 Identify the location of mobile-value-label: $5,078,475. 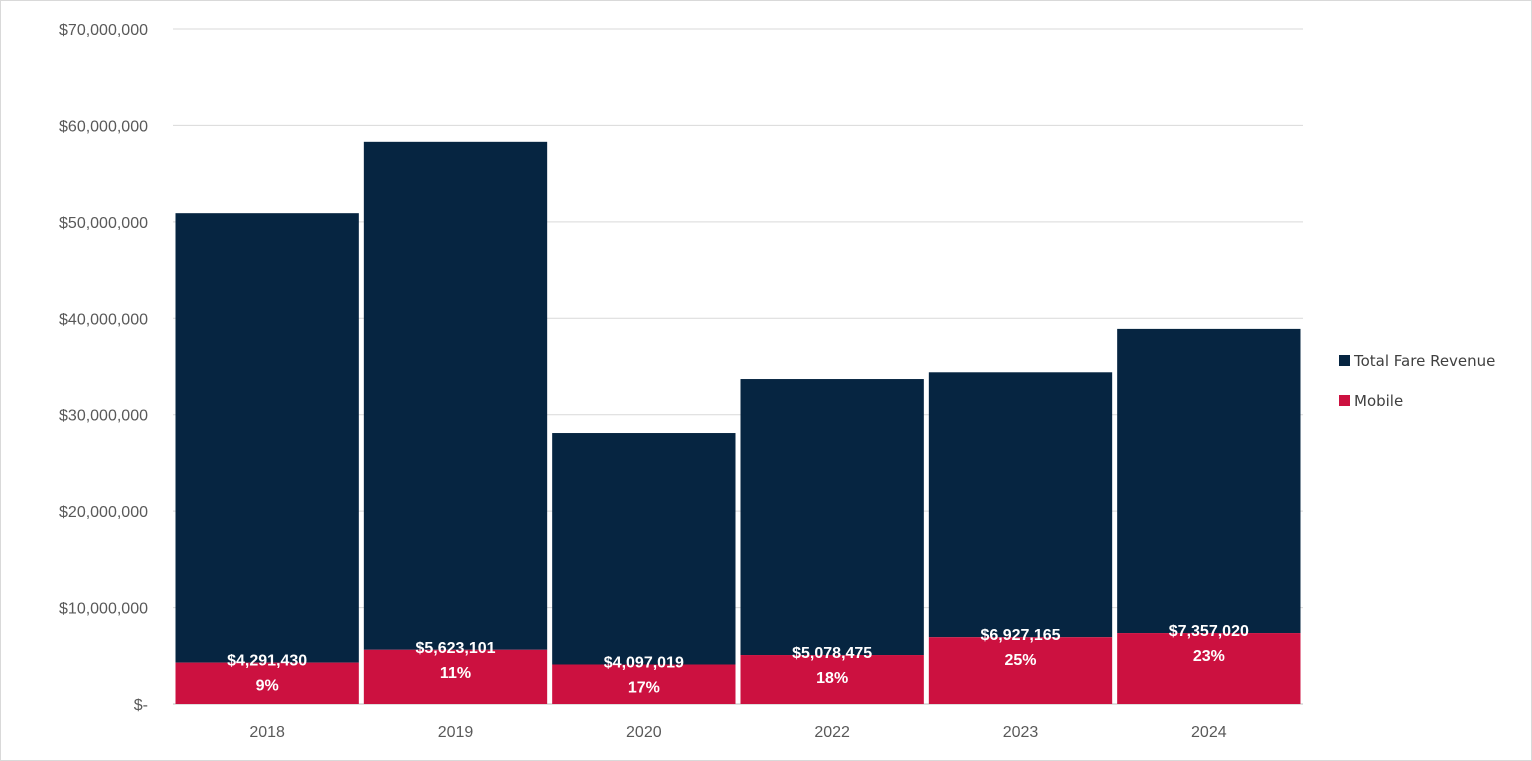
(832, 653).